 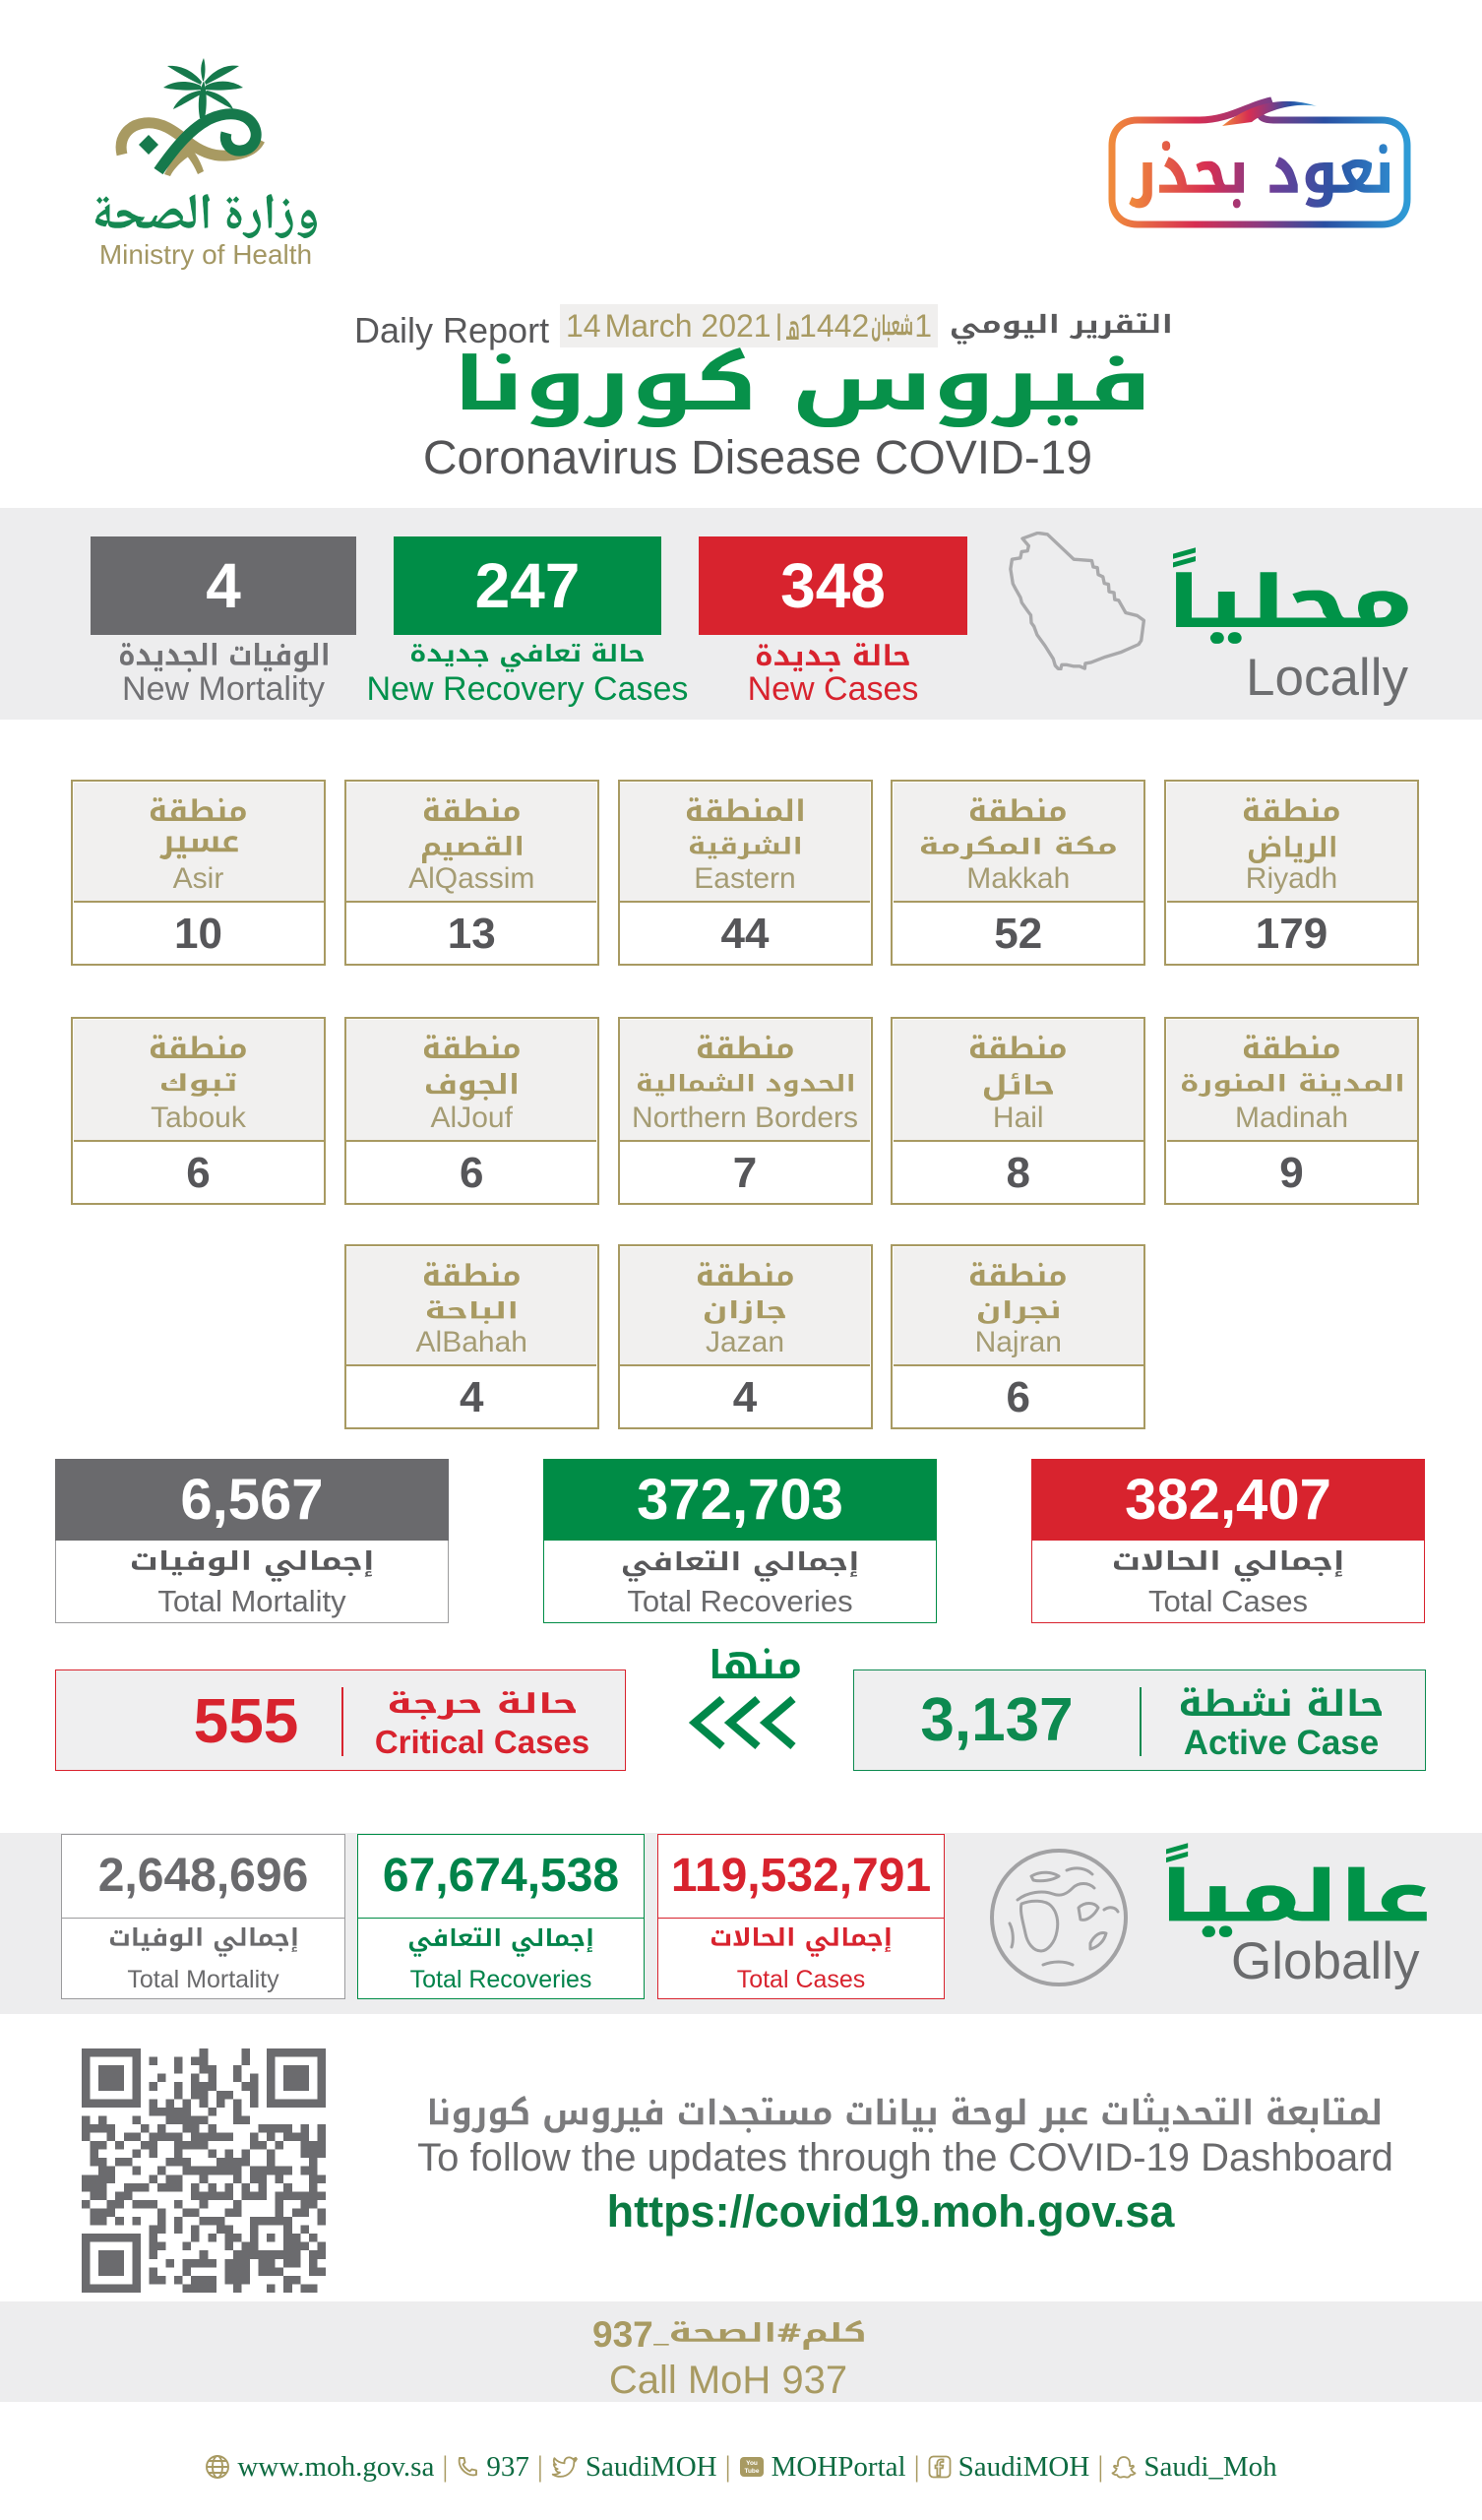 What do you see at coordinates (752, 2463) in the screenshot?
I see `svg-text: You` at bounding box center [752, 2463].